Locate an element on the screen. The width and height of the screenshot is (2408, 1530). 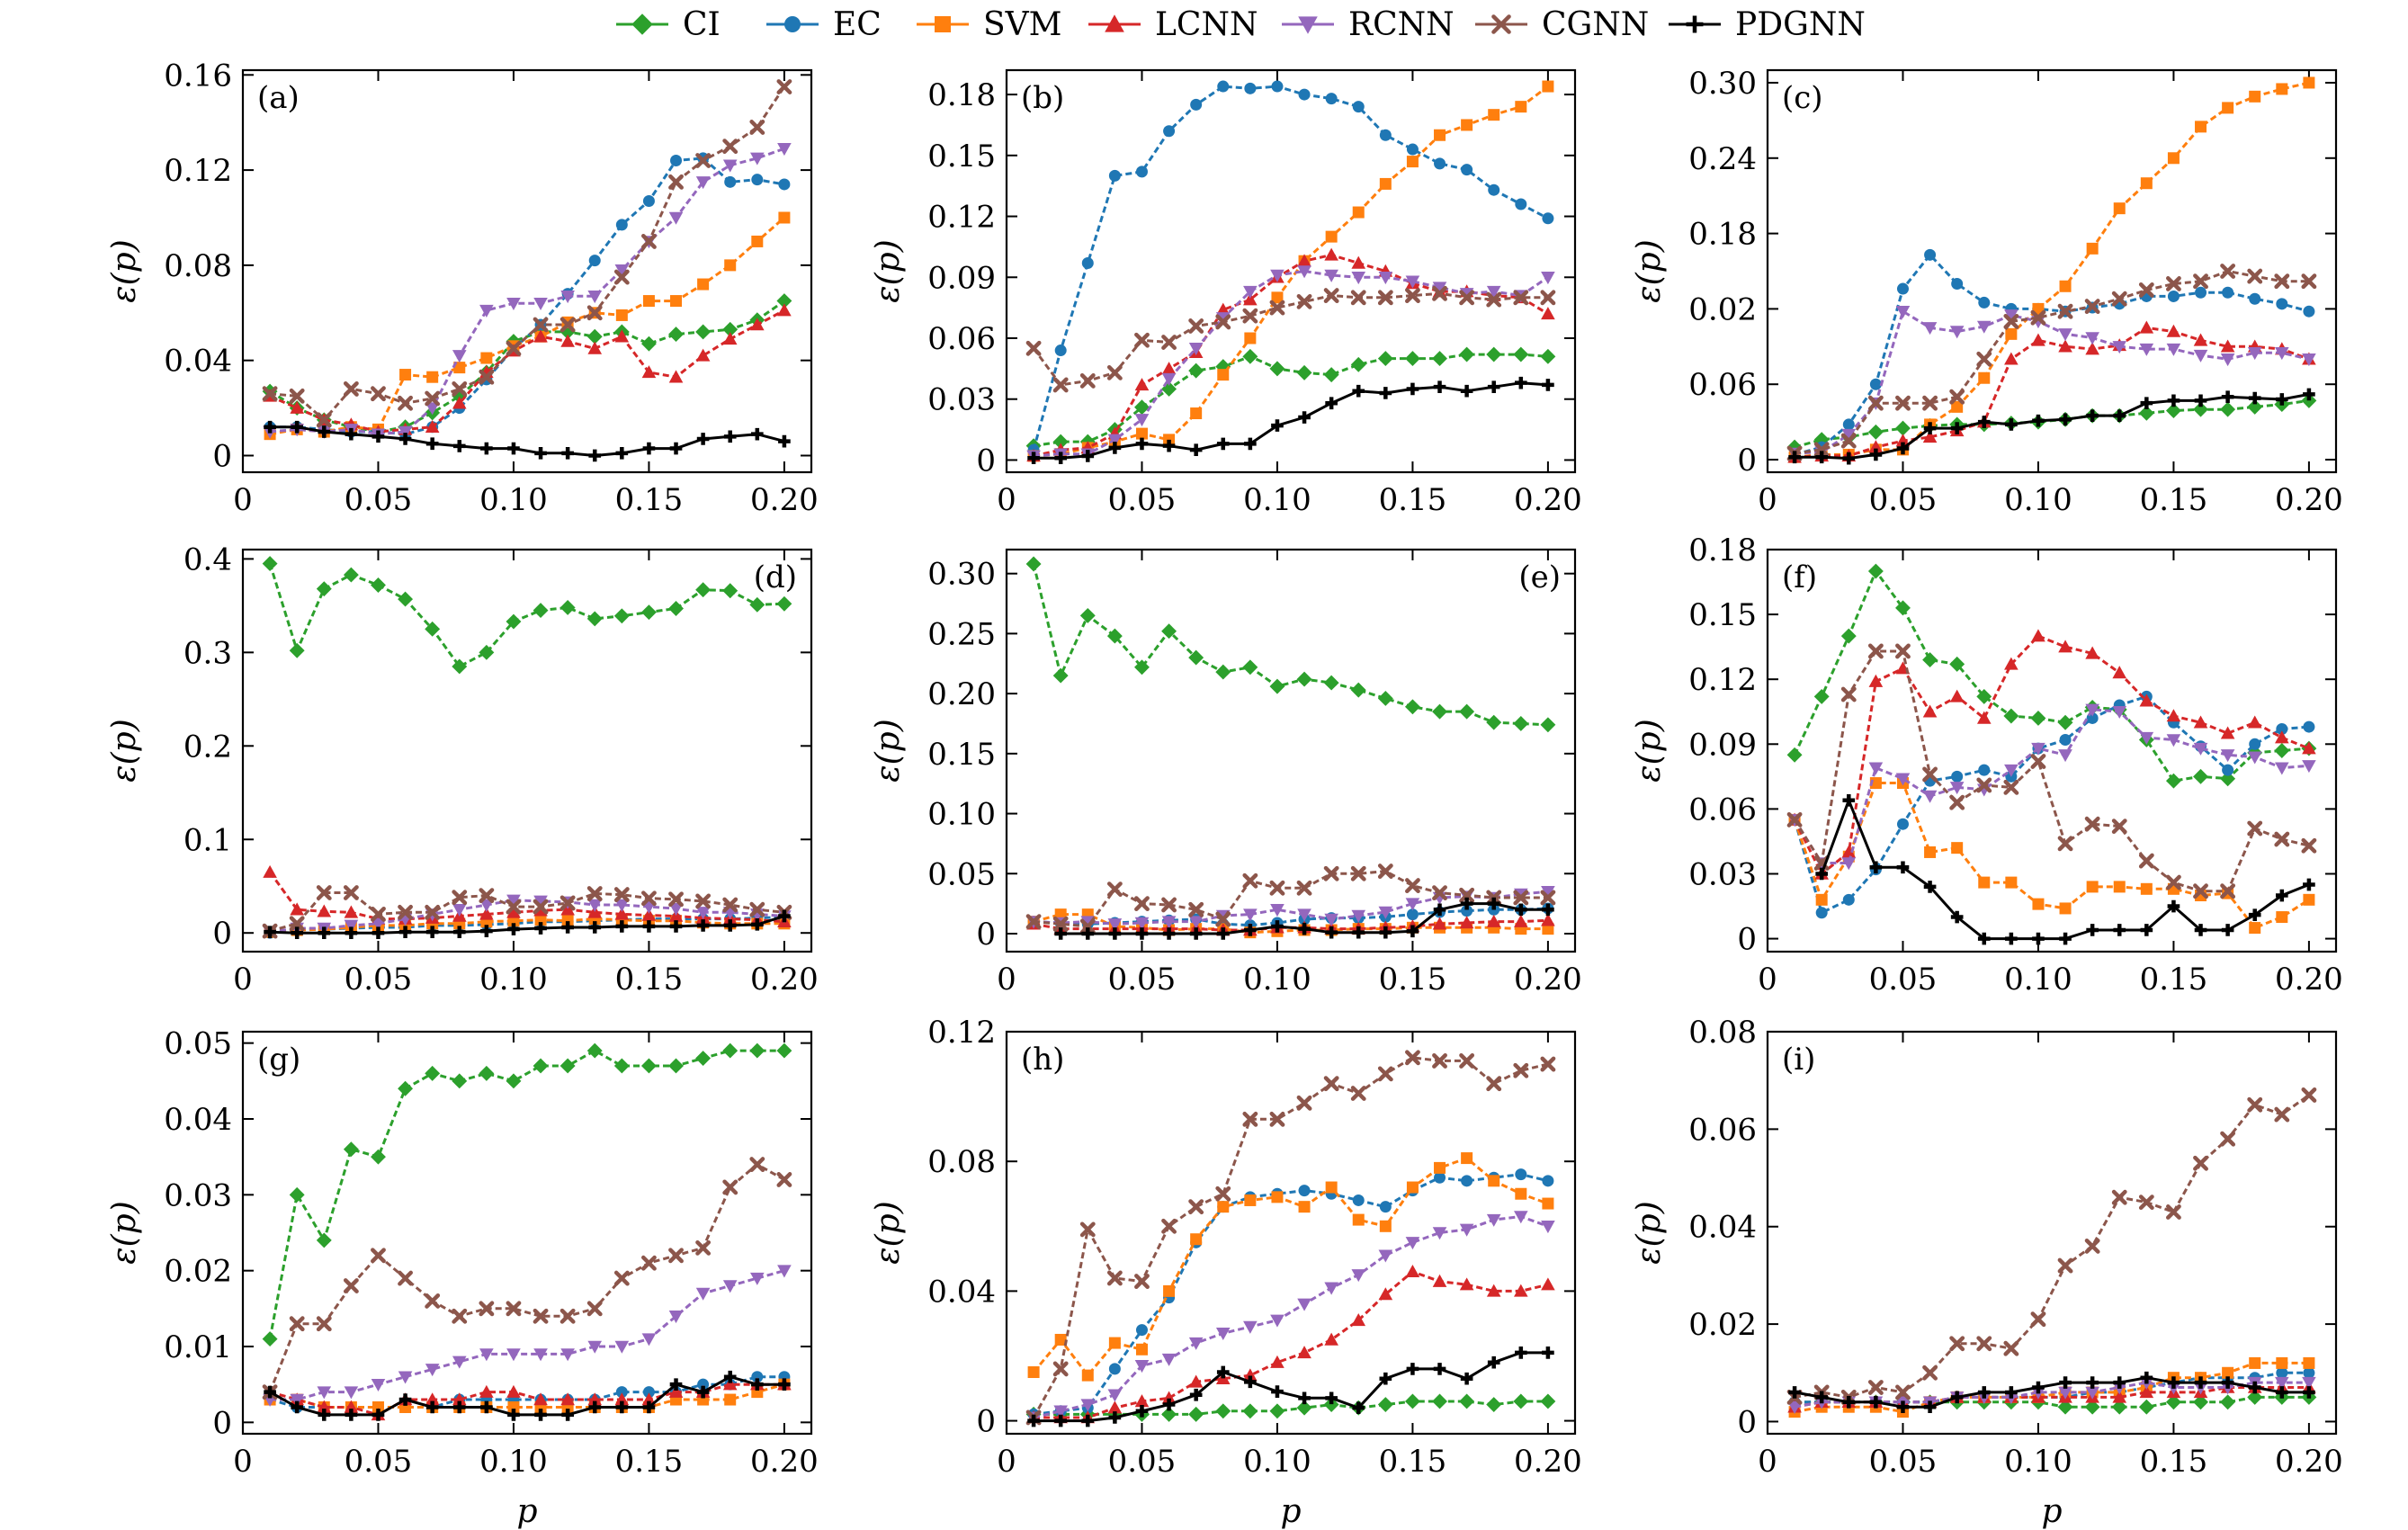
y-tick-label: 0 is located at coordinates (986, 935).